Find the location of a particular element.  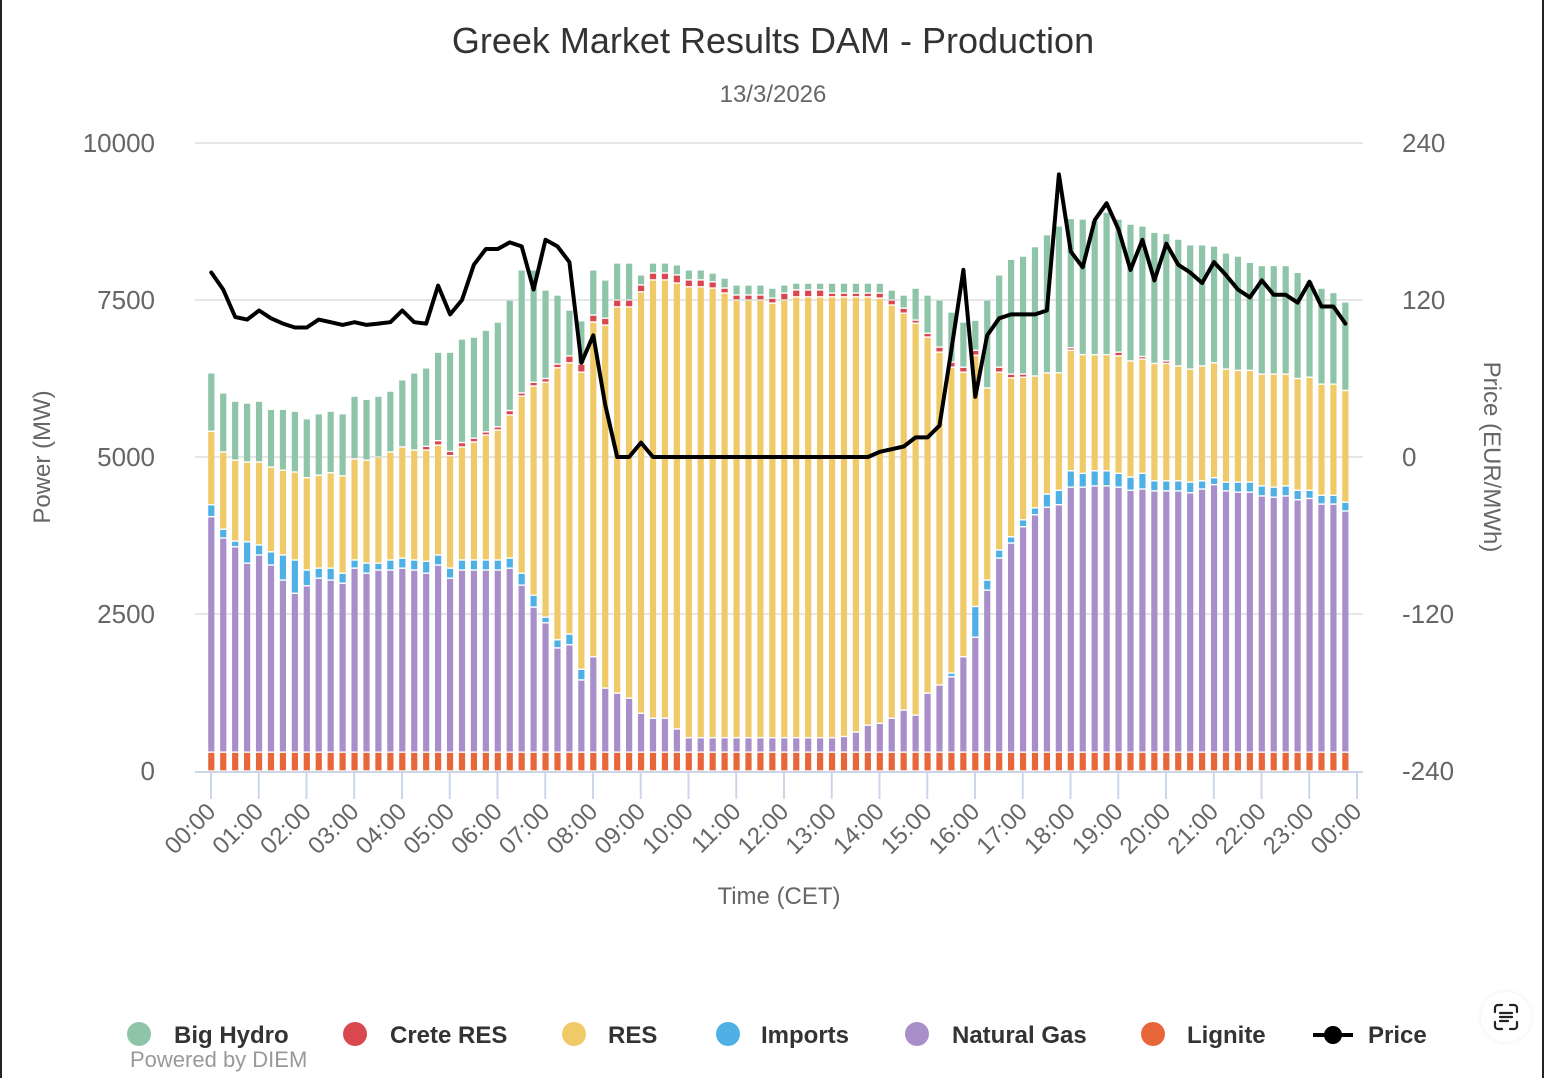

legend-item-imports: Imports is located at coordinates (782, 1035).